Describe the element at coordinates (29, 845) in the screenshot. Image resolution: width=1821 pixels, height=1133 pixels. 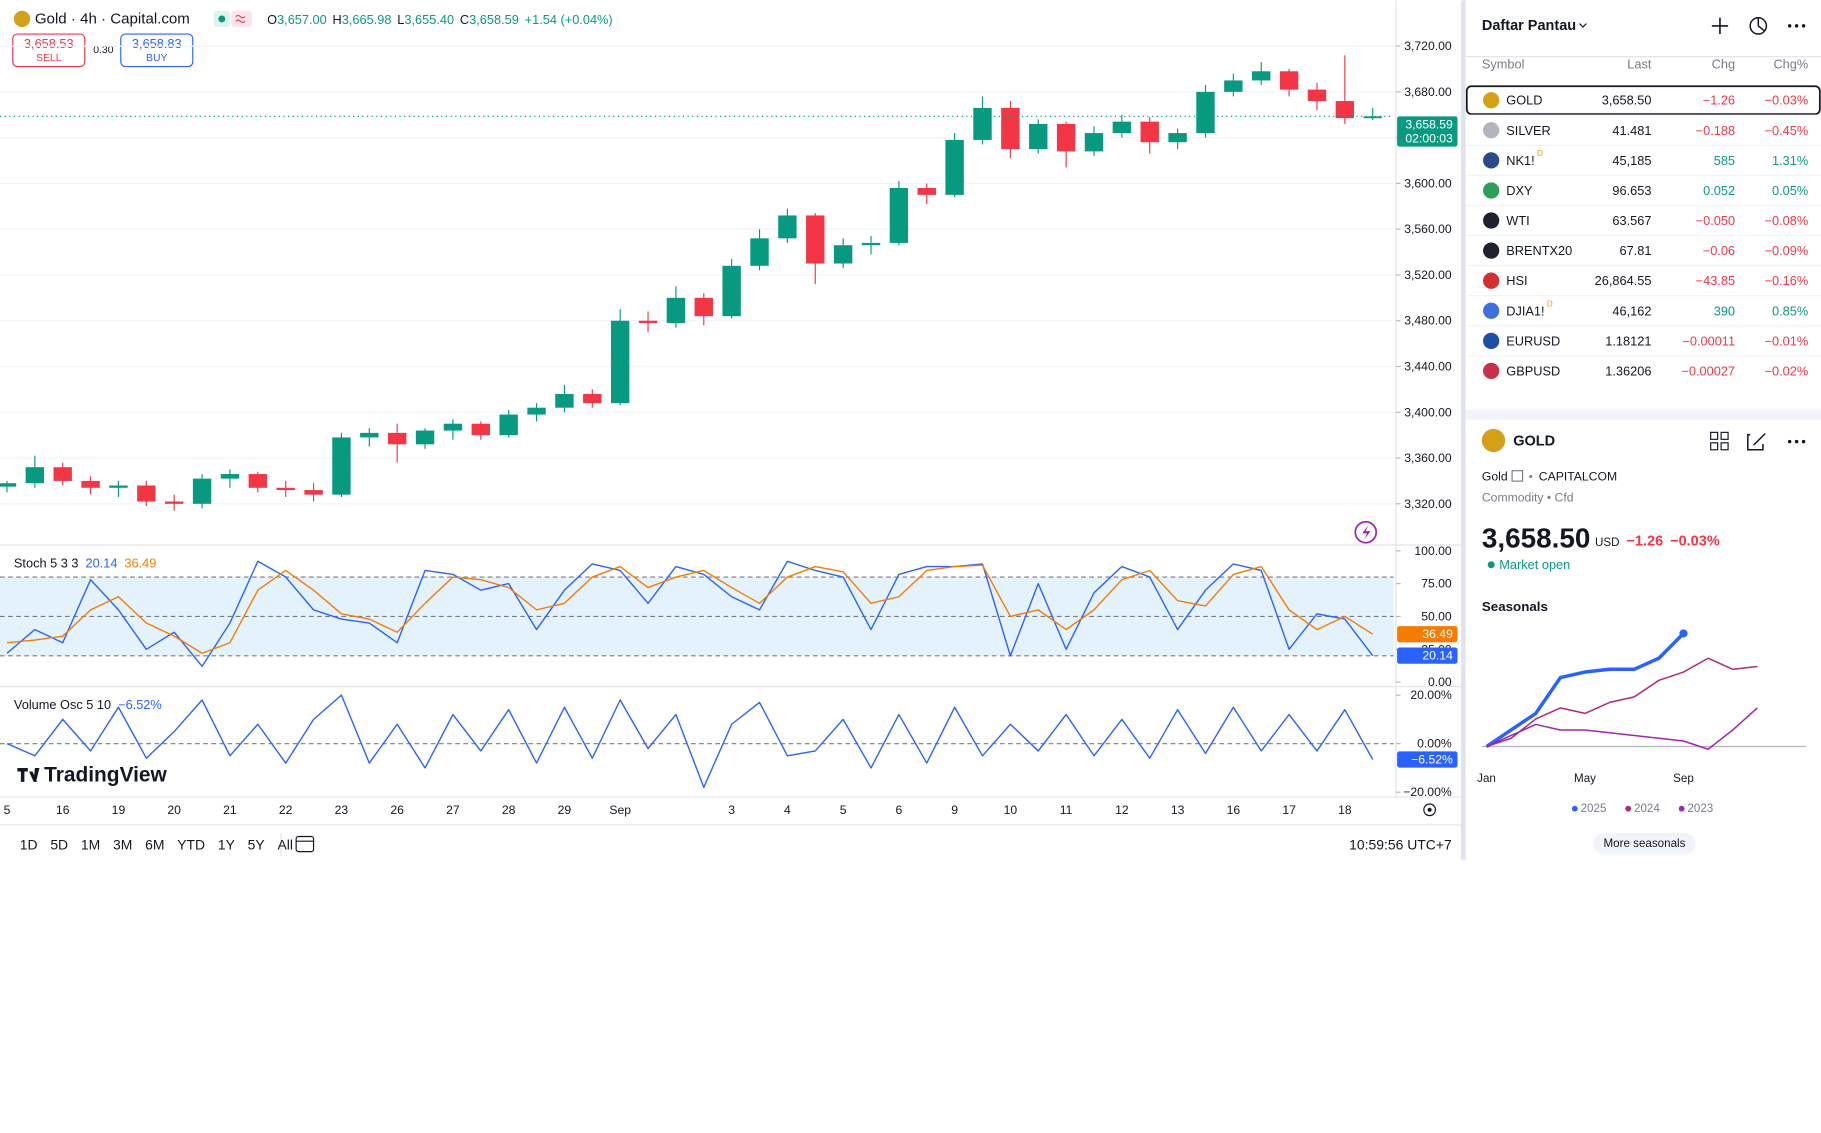
I see `range-button: 1D` at that location.